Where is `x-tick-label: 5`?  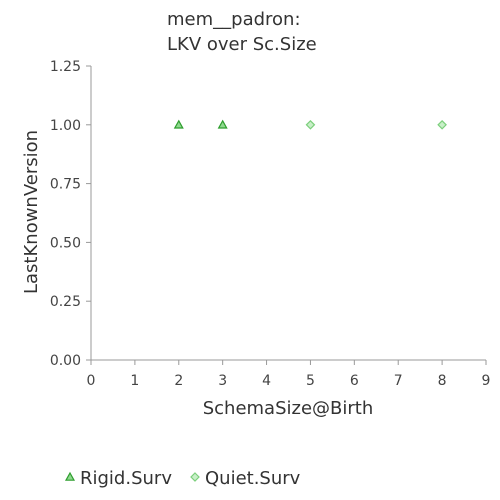 x-tick-label: 5 is located at coordinates (310, 381).